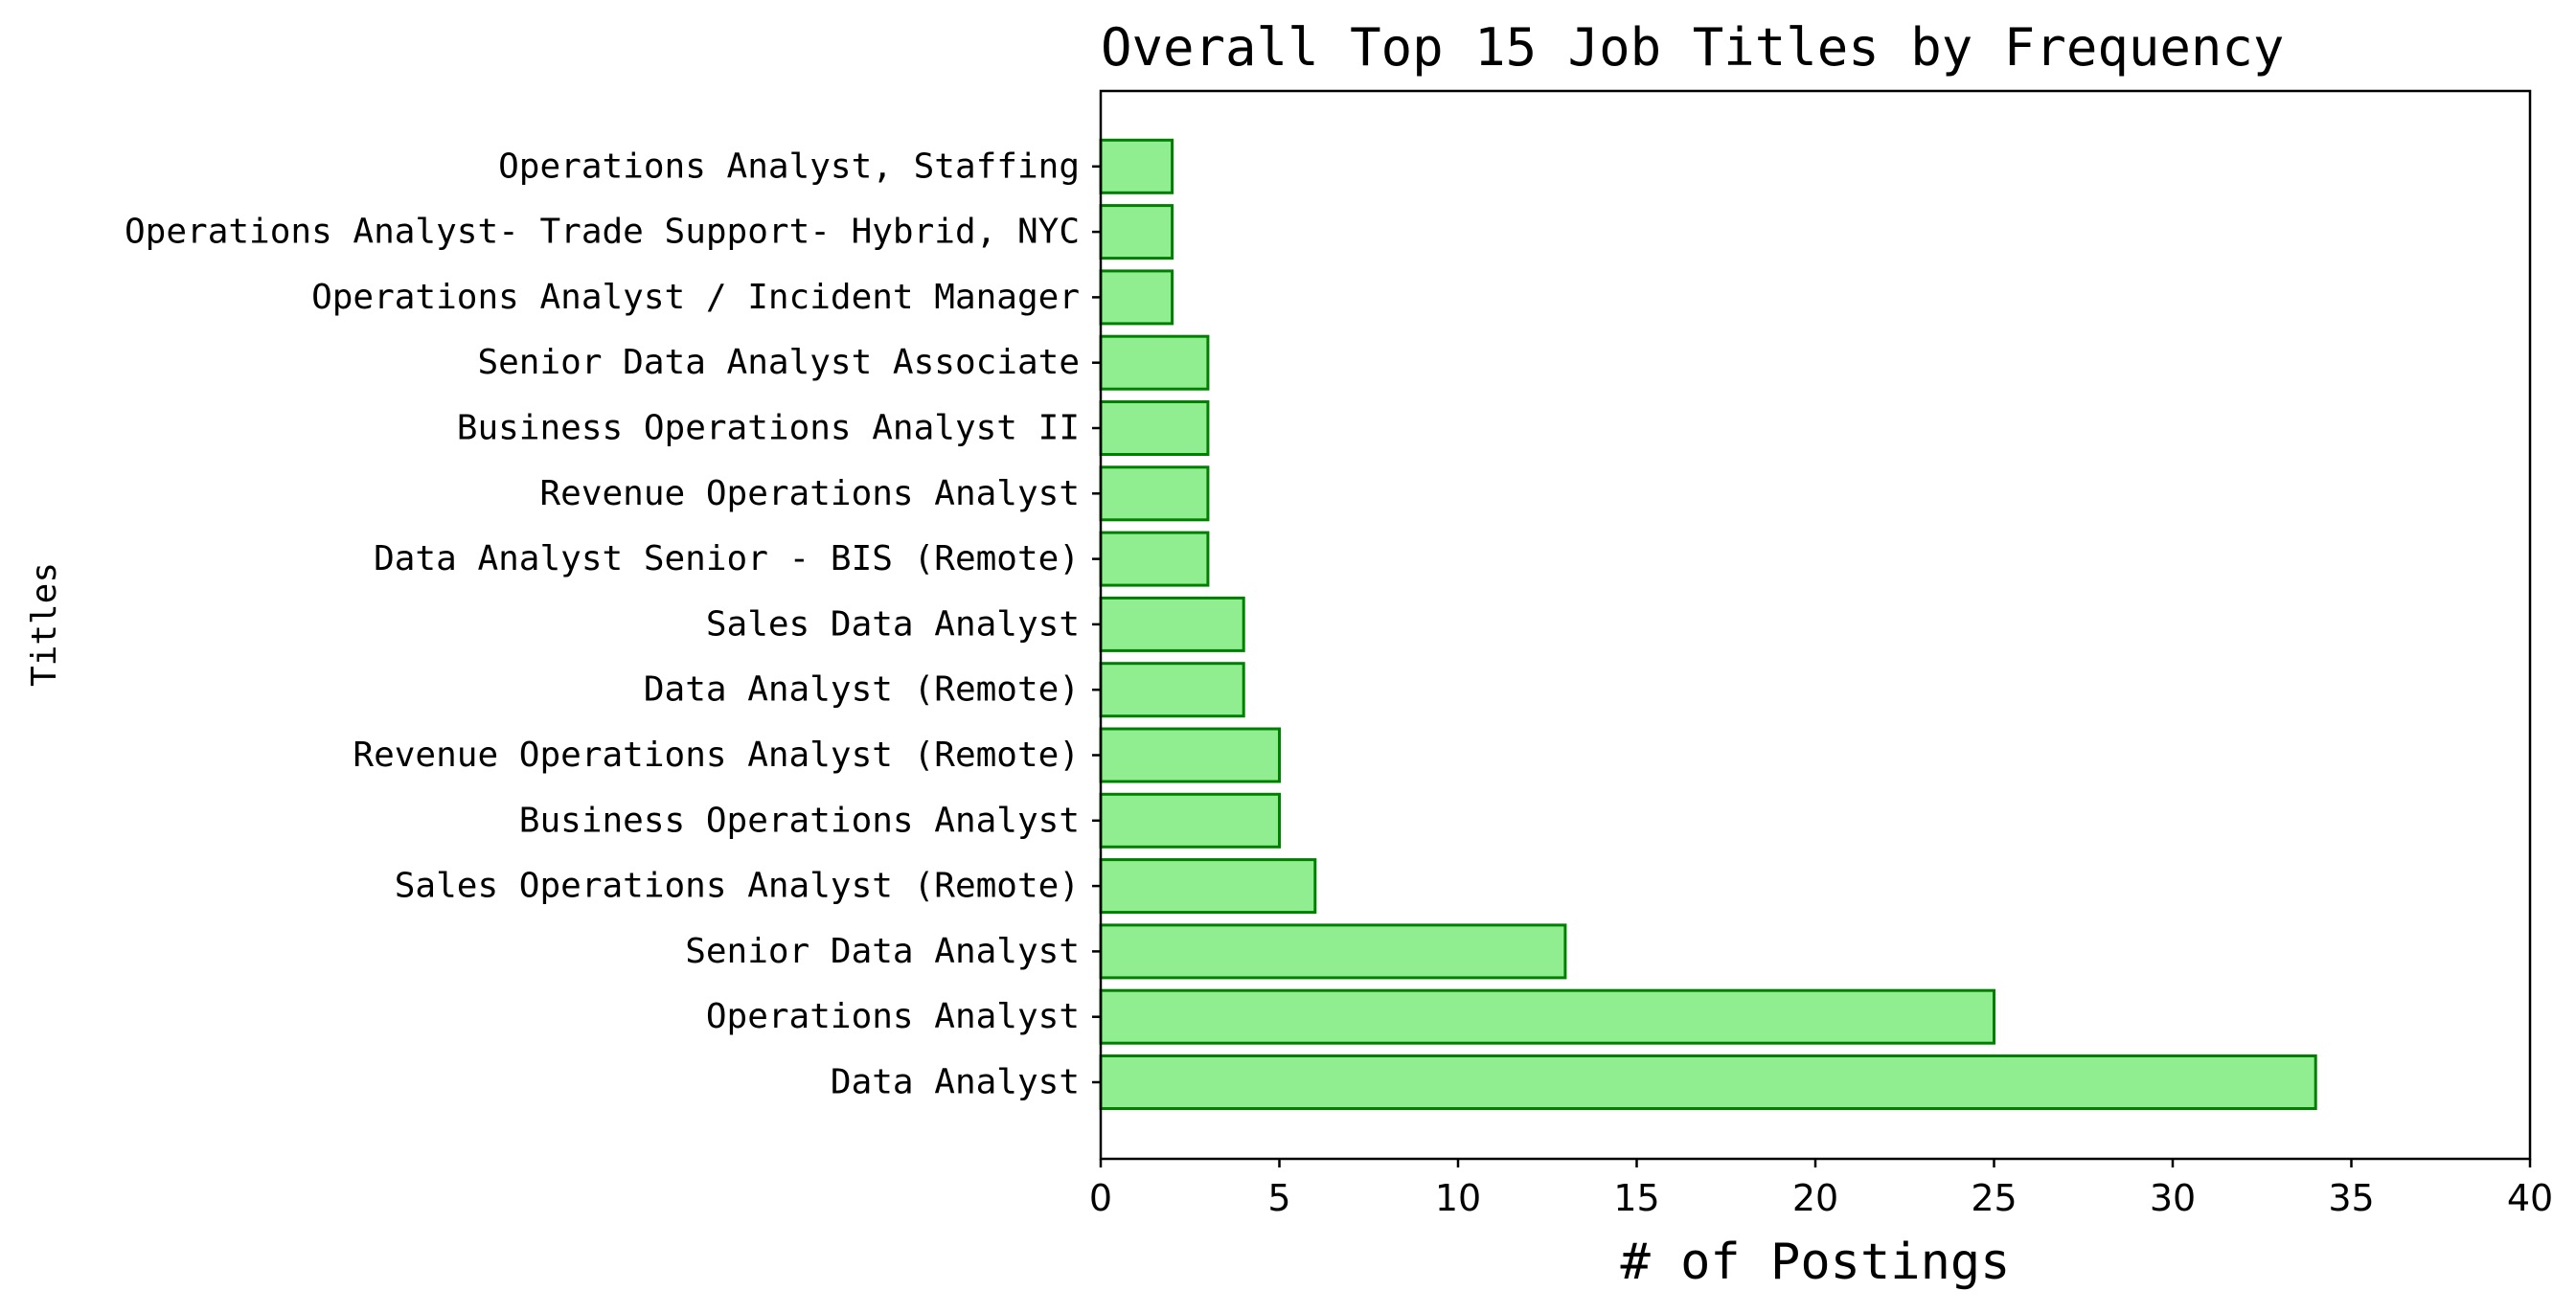 The height and width of the screenshot is (1314, 2576). What do you see at coordinates (810, 493) in the screenshot?
I see `y-tick-label: Revenue Operations Analyst` at bounding box center [810, 493].